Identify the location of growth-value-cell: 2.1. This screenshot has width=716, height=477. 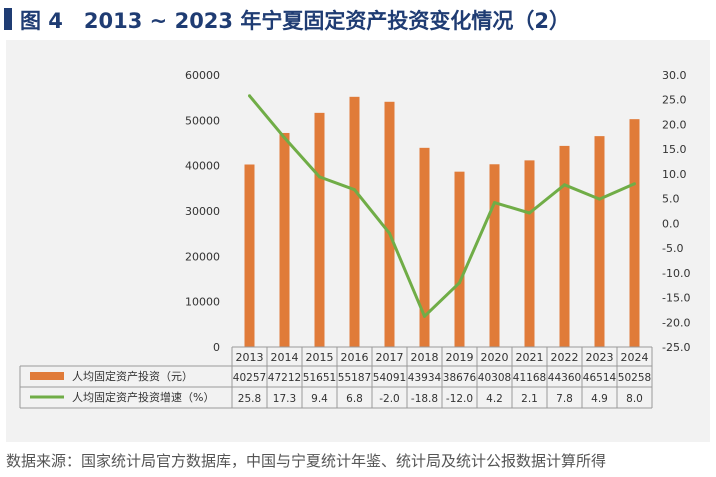
(529, 399).